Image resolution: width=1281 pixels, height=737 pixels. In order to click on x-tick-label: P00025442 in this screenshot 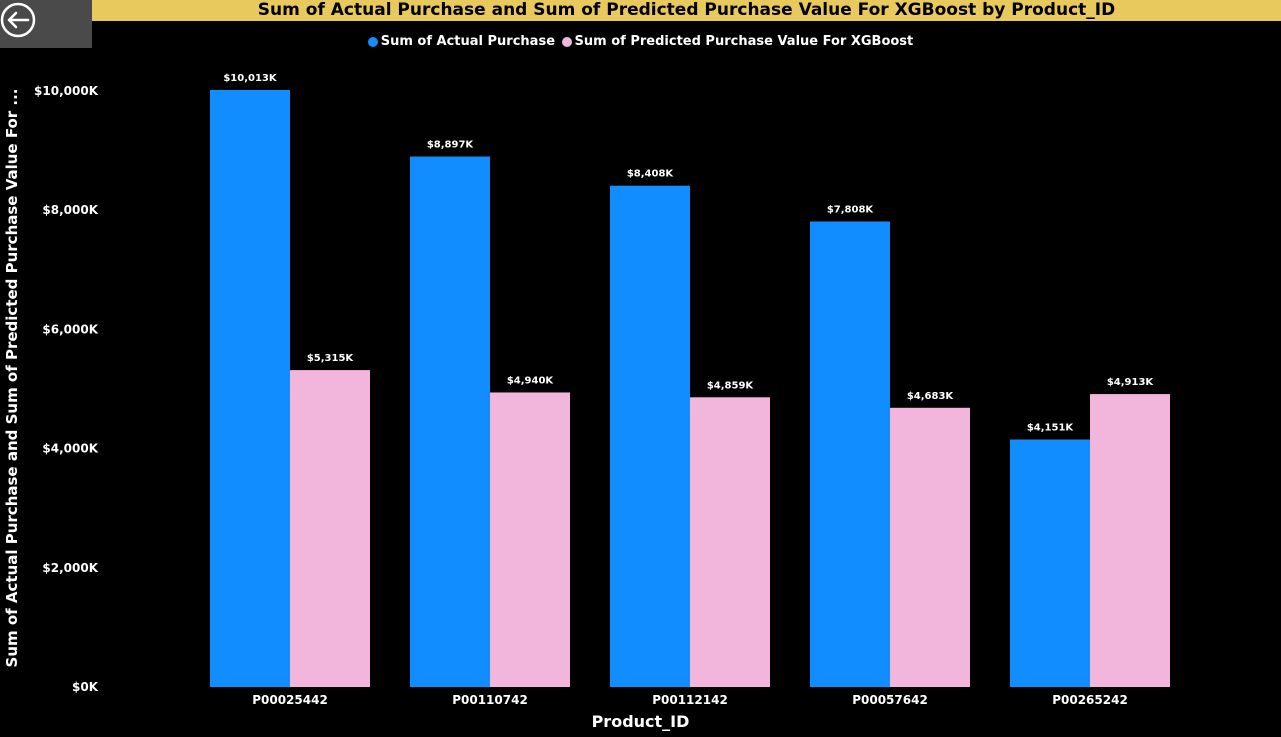, I will do `click(290, 700)`.